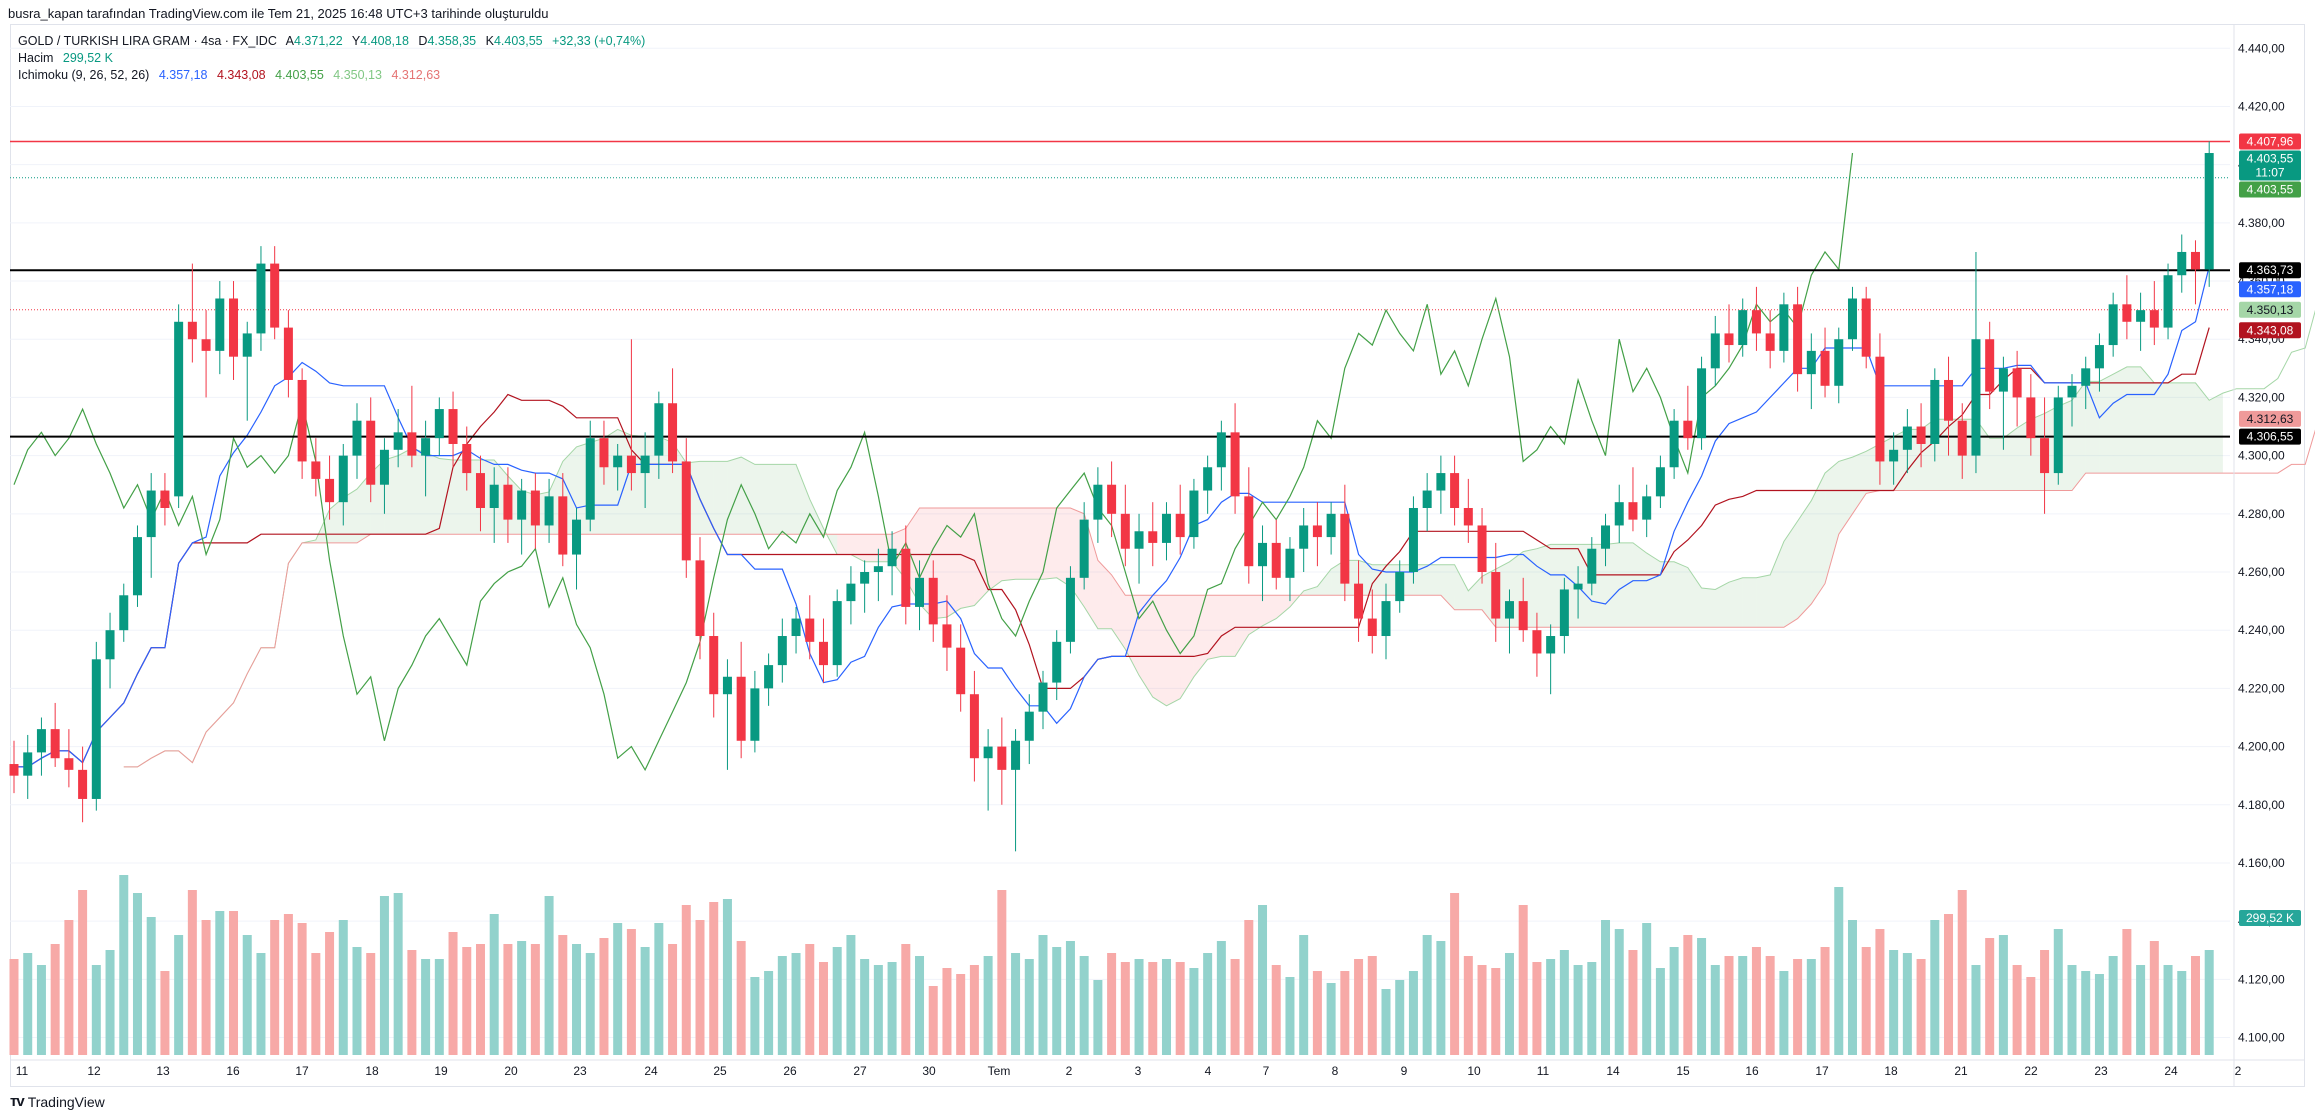 This screenshot has width=2315, height=1120. What do you see at coordinates (68, 58) in the screenshot?
I see `legend-volume-row: Hacim 299,52 K` at bounding box center [68, 58].